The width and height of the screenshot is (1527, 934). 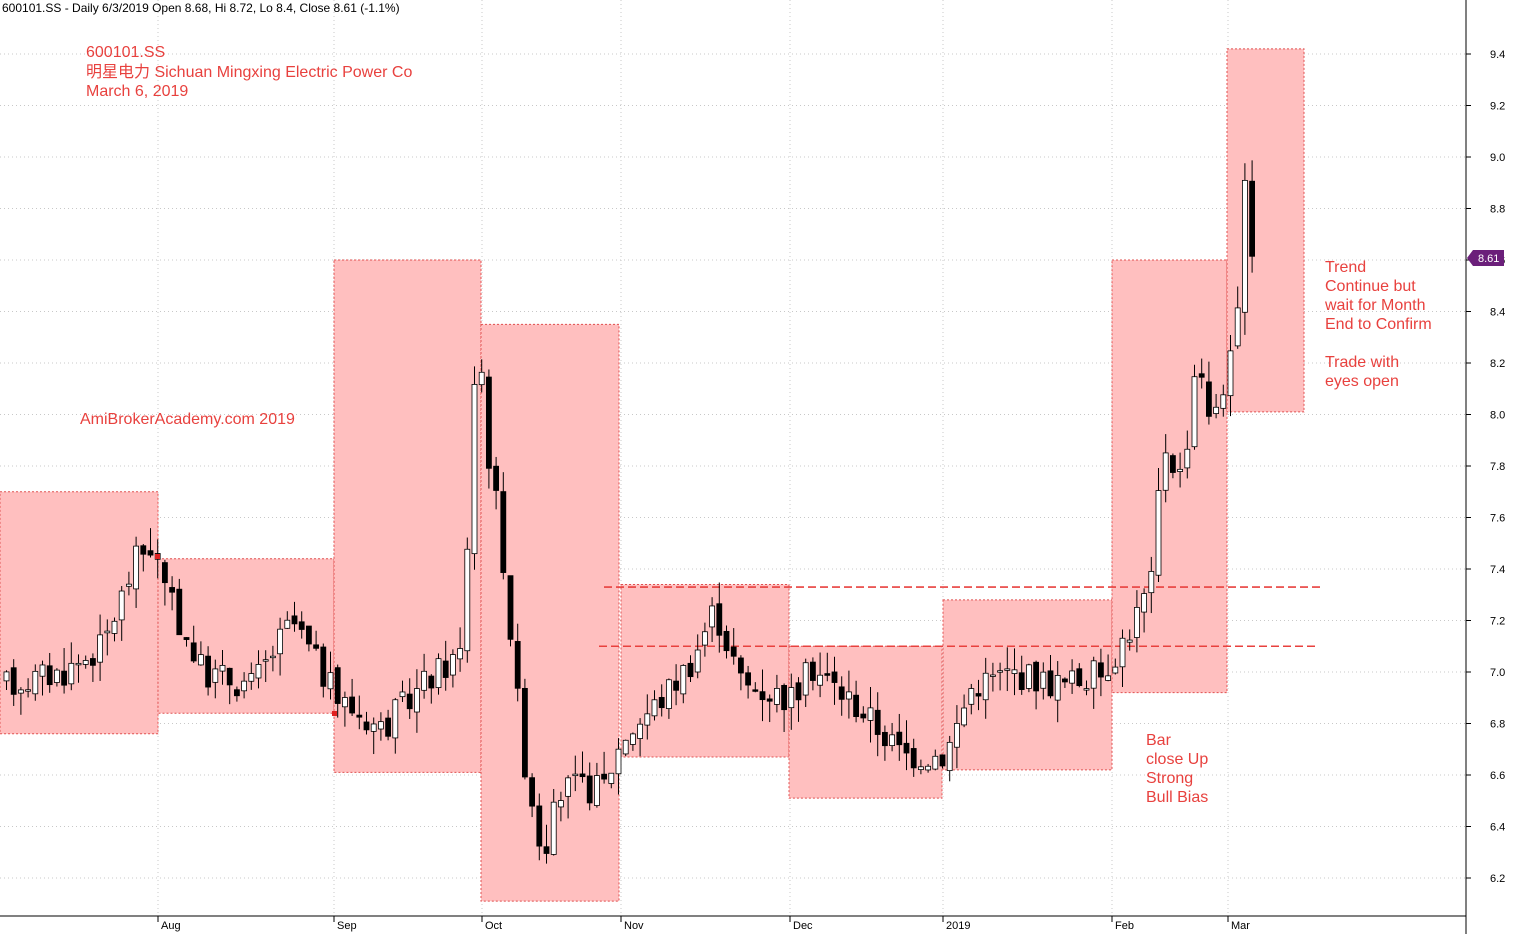 I want to click on ticker-title: 600101.SS, so click(x=125, y=52).